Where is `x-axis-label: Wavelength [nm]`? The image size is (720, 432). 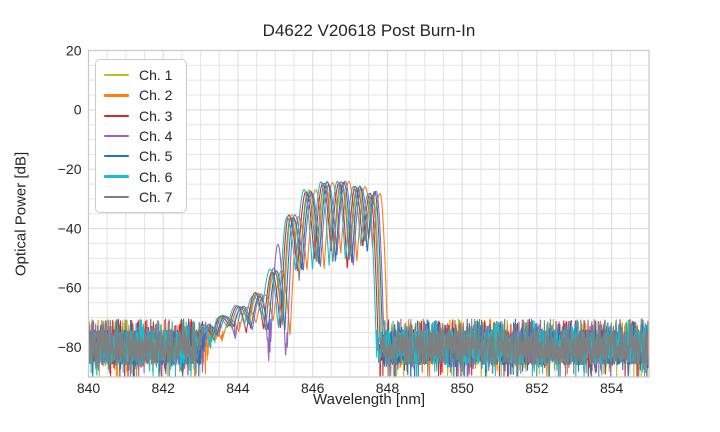
x-axis-label: Wavelength [nm] is located at coordinates (369, 399).